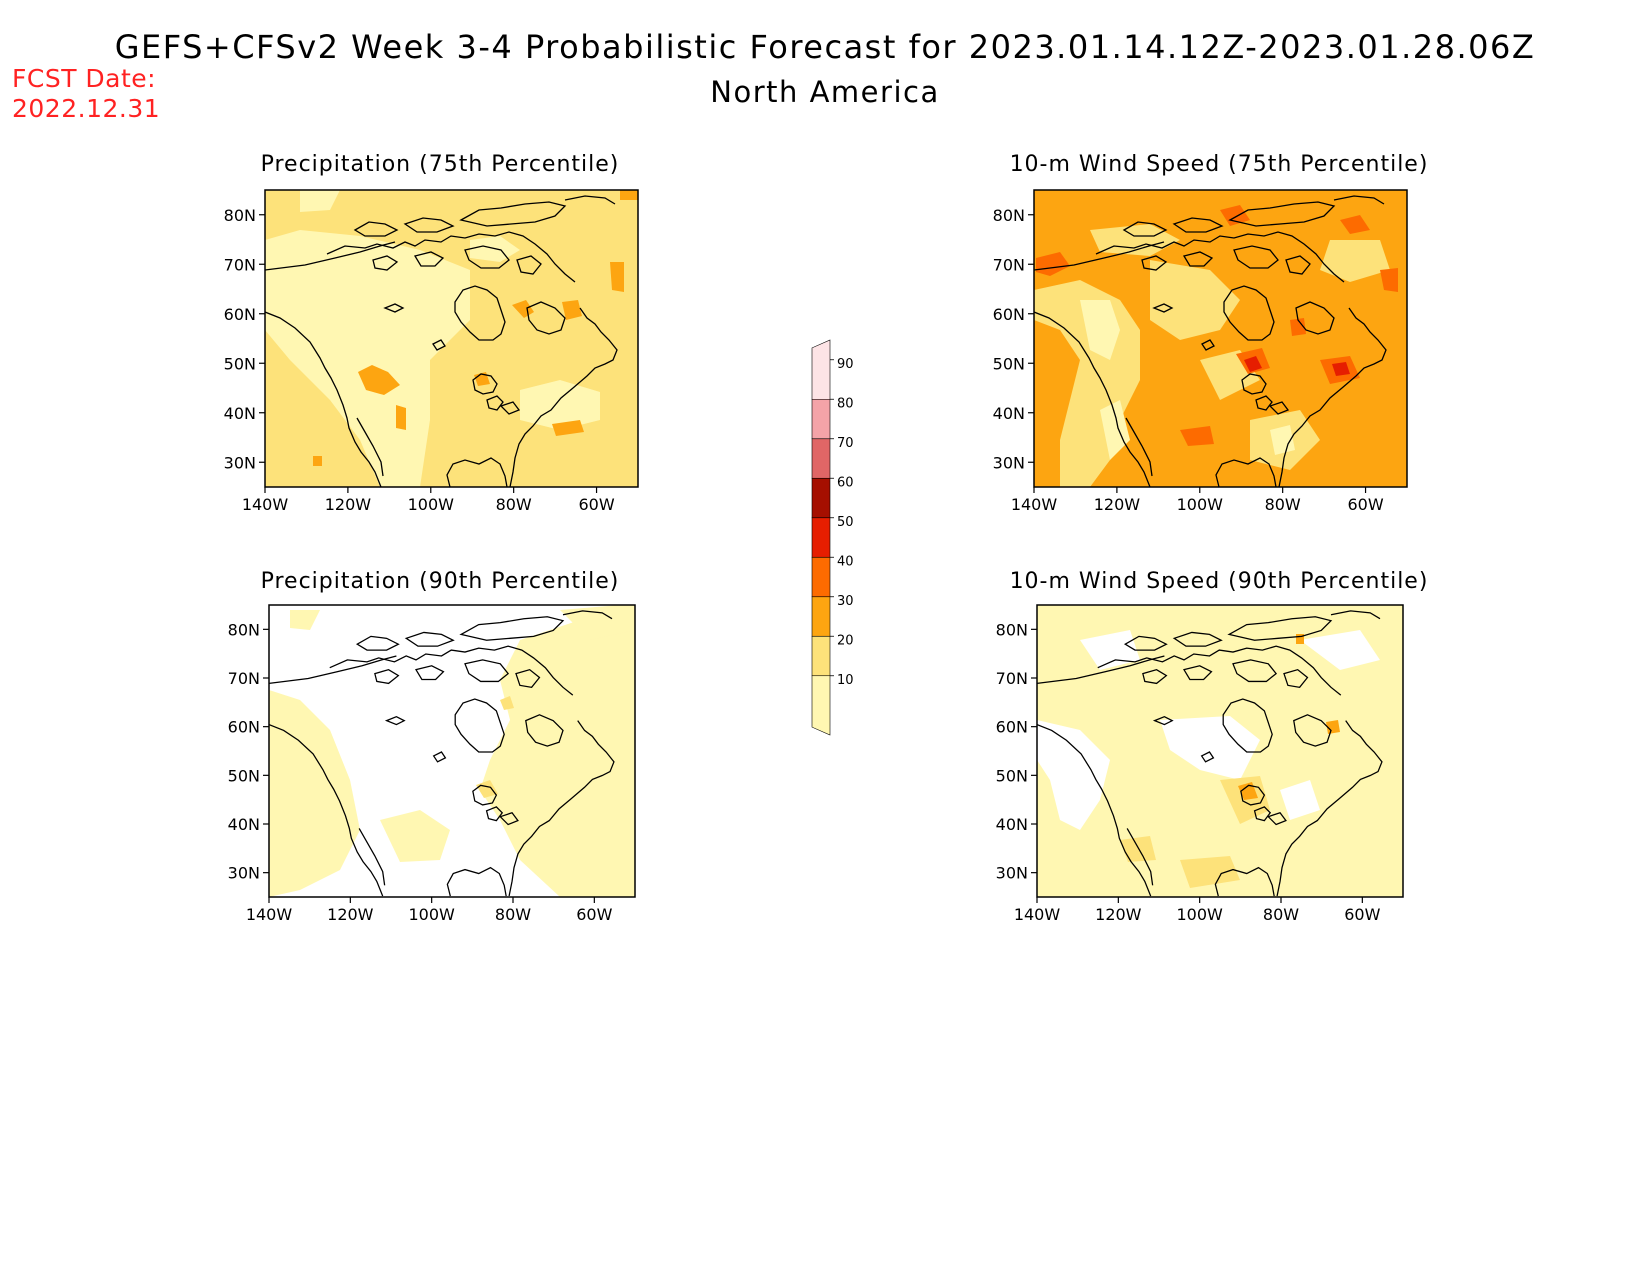  Describe the element at coordinates (845, 640) in the screenshot. I see `colorbar-label: 20` at that location.